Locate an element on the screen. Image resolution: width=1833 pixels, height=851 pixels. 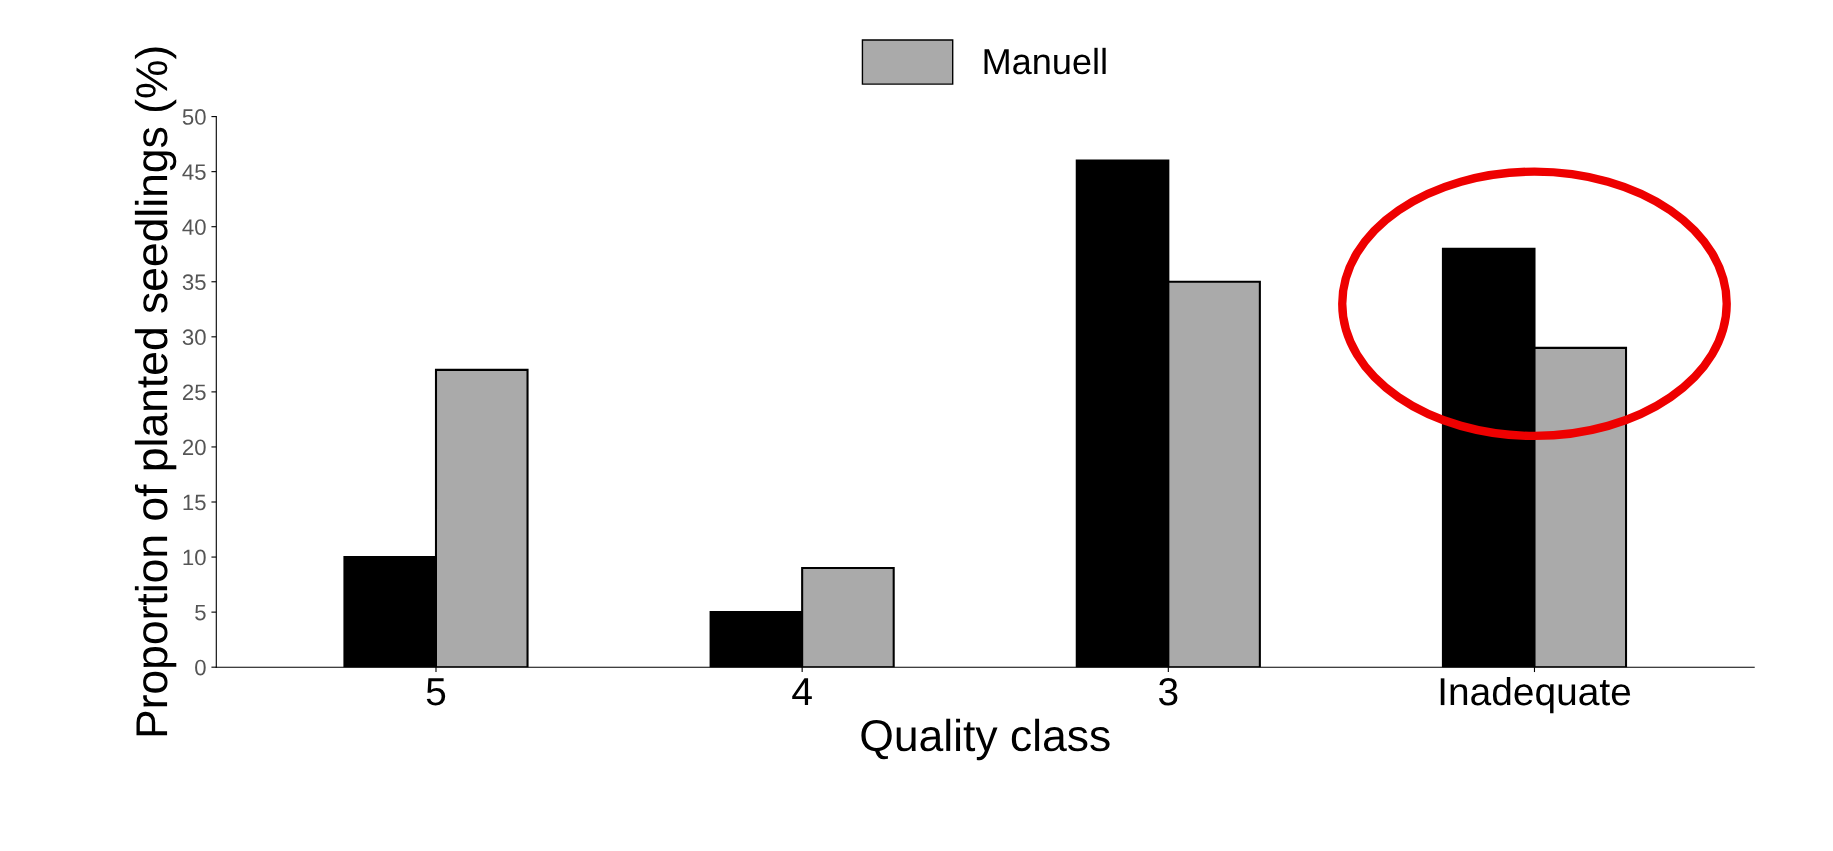
y-tick-label: 30 is located at coordinates (194, 337).